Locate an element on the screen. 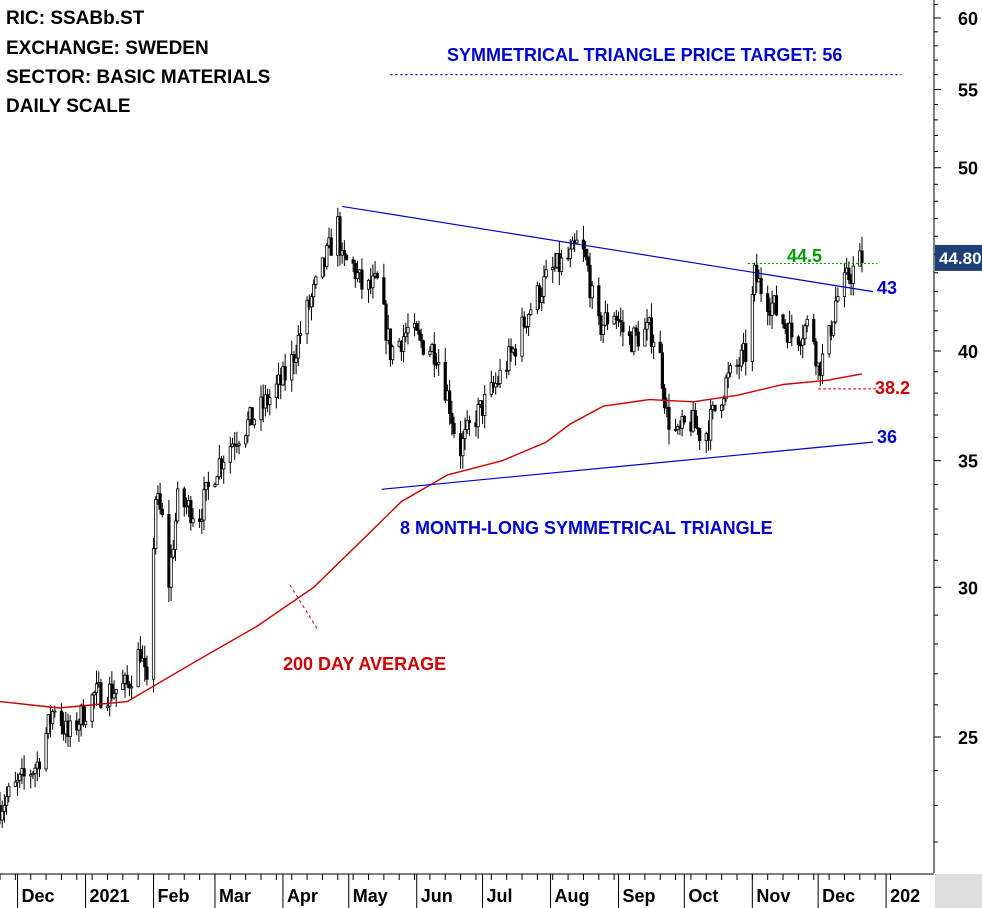  x-tick-label: Nov is located at coordinates (773, 896).